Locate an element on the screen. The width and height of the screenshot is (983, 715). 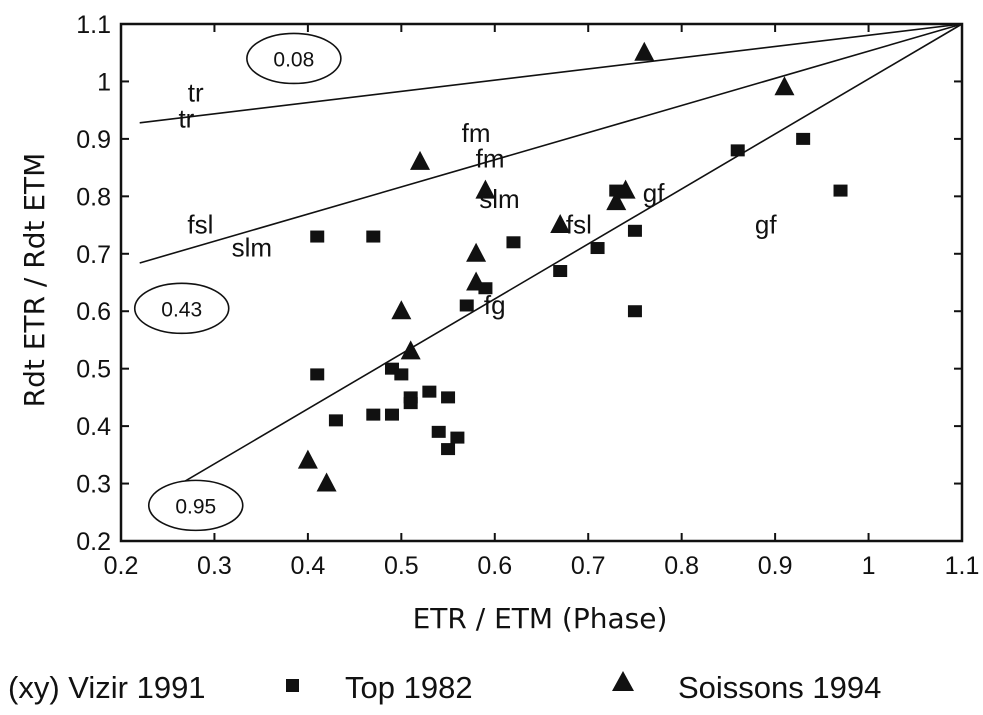
x-tick-label: 0.8 is located at coordinates (681, 566).